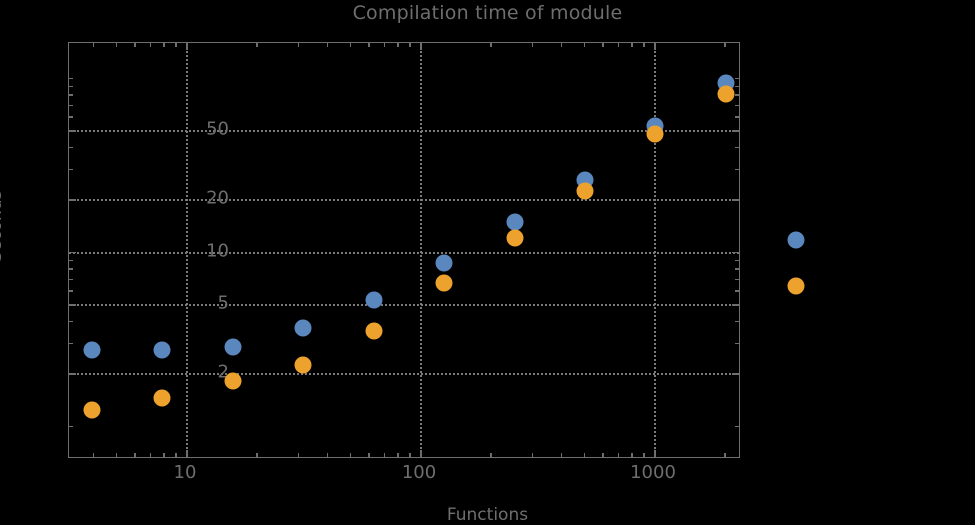 This screenshot has width=975, height=525. I want to click on x-tick-label: 100, so click(419, 472).